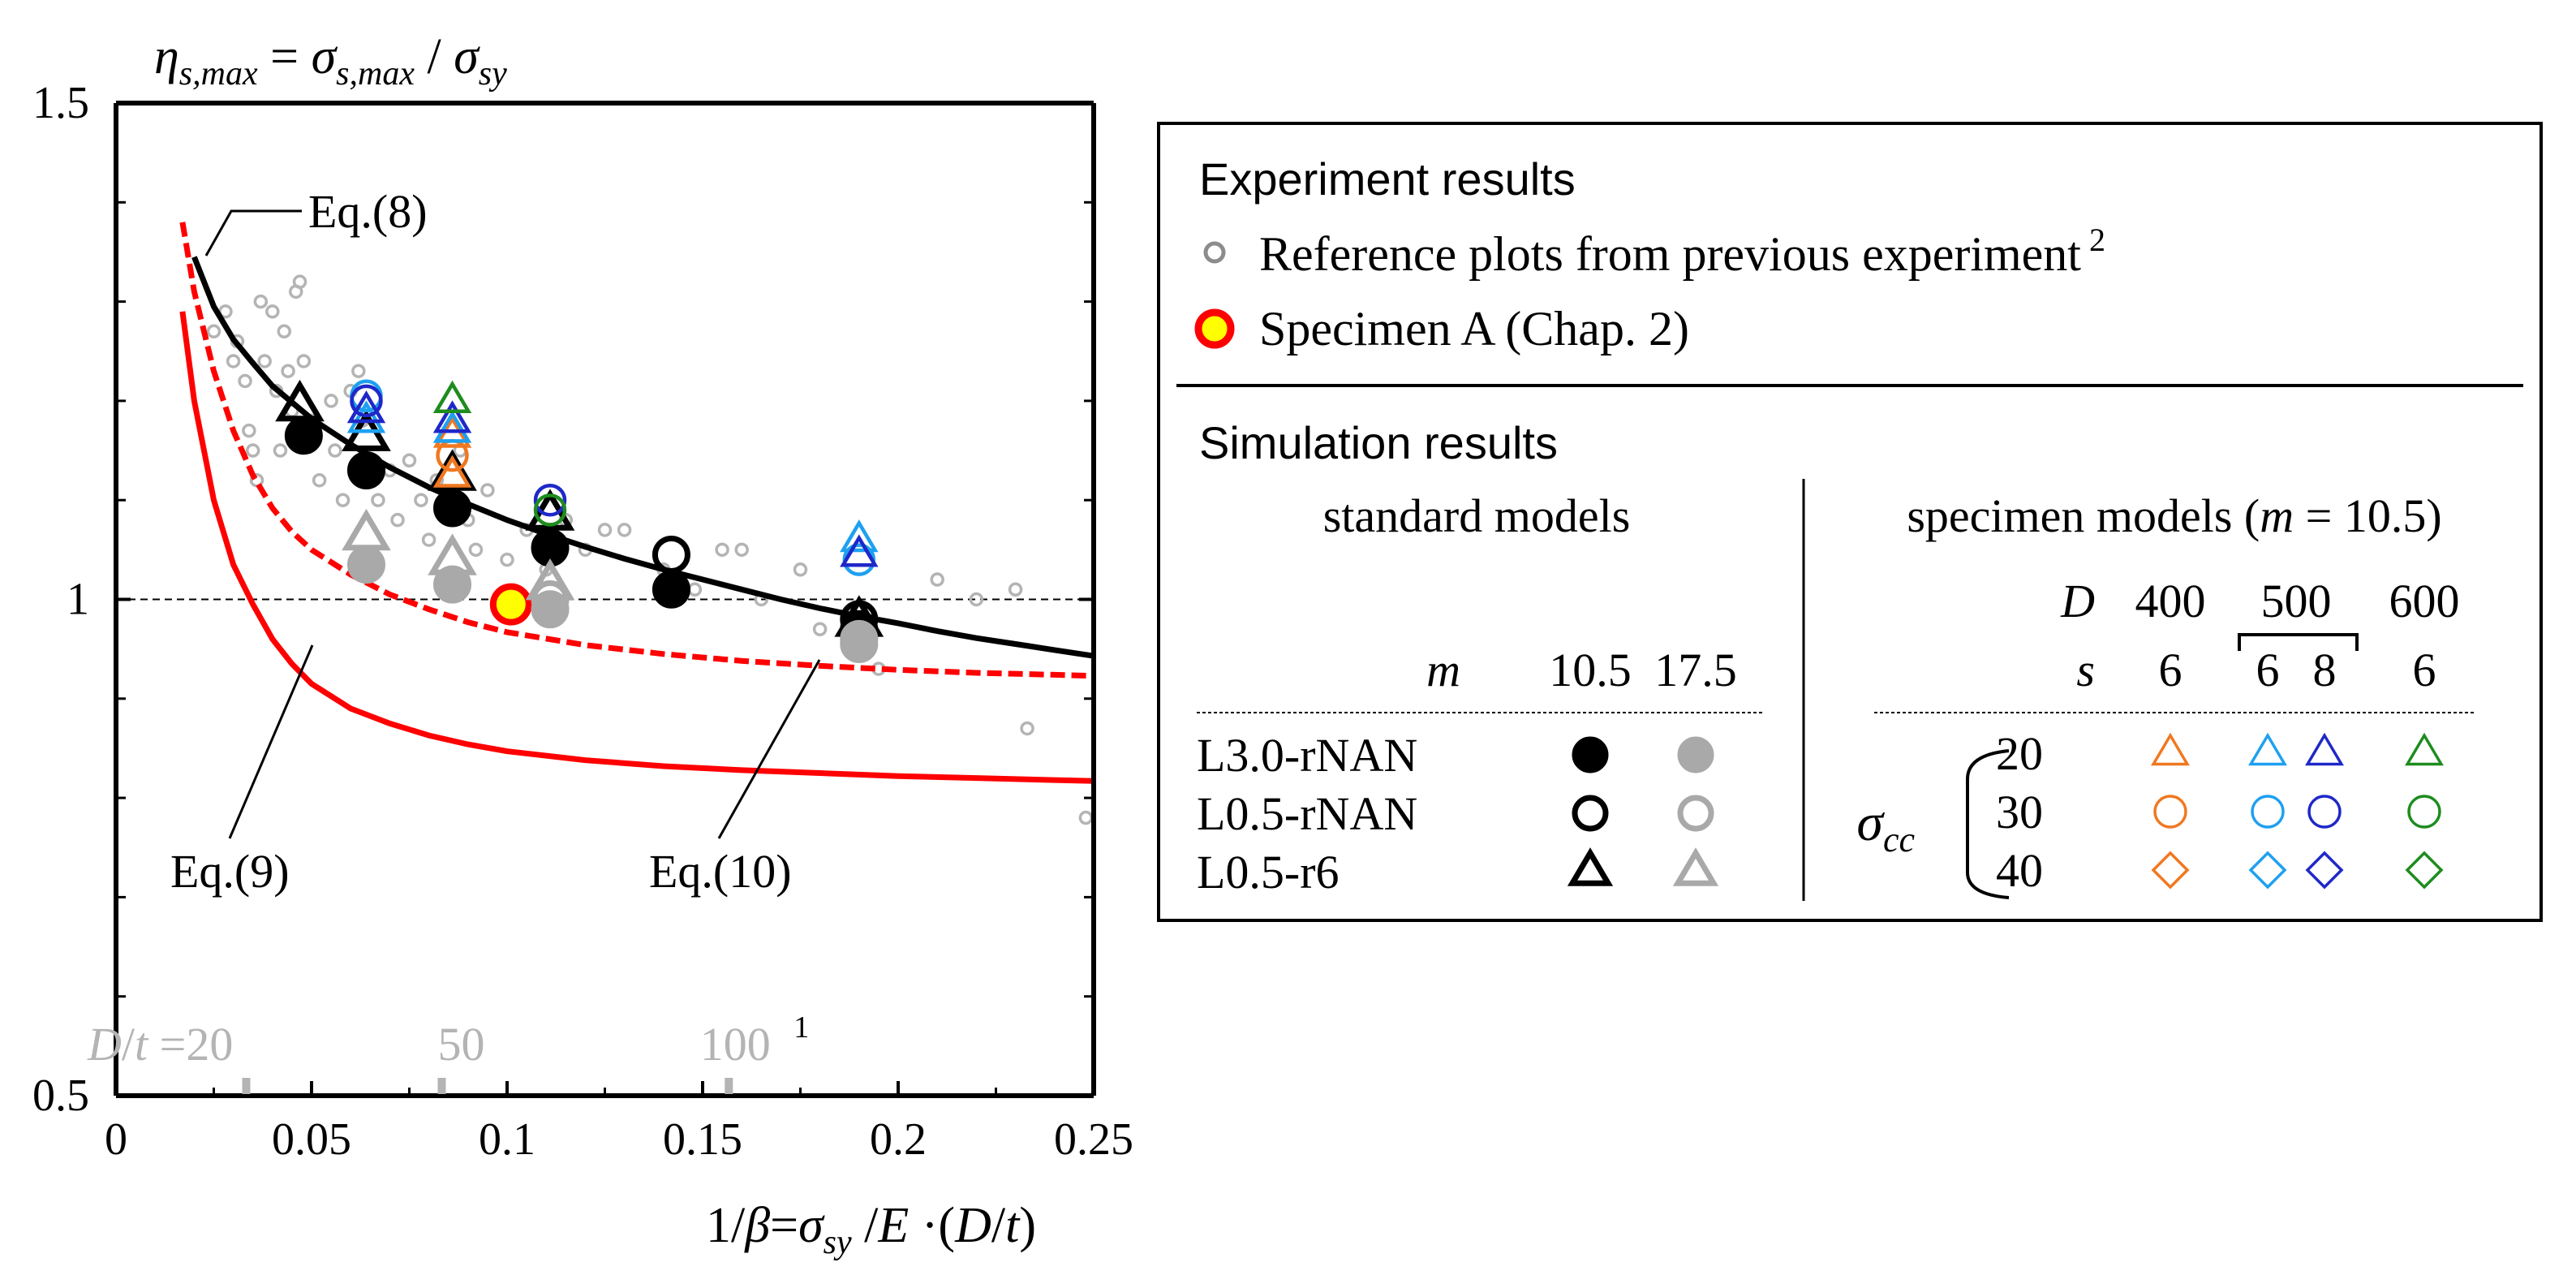 This screenshot has height=1271, width=2576. Describe the element at coordinates (2368, 516) in the screenshot. I see `legend-smt-post: = 10.5)` at that location.